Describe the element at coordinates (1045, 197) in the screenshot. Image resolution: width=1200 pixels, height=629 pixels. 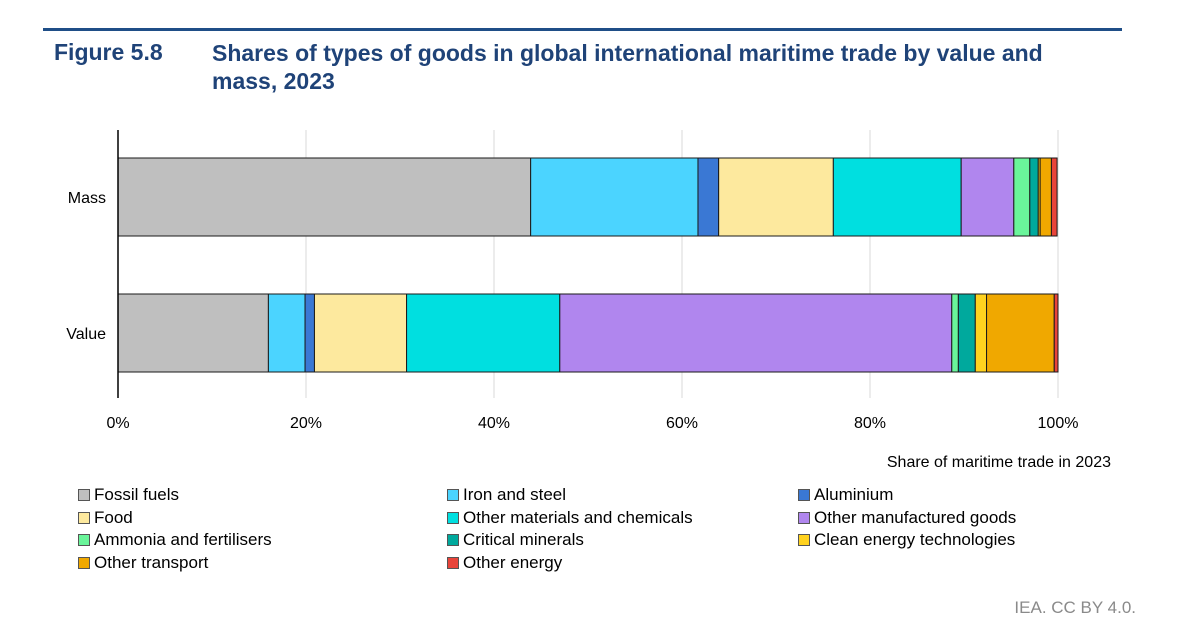
I see `bar-segment-mass-other-transport` at that location.